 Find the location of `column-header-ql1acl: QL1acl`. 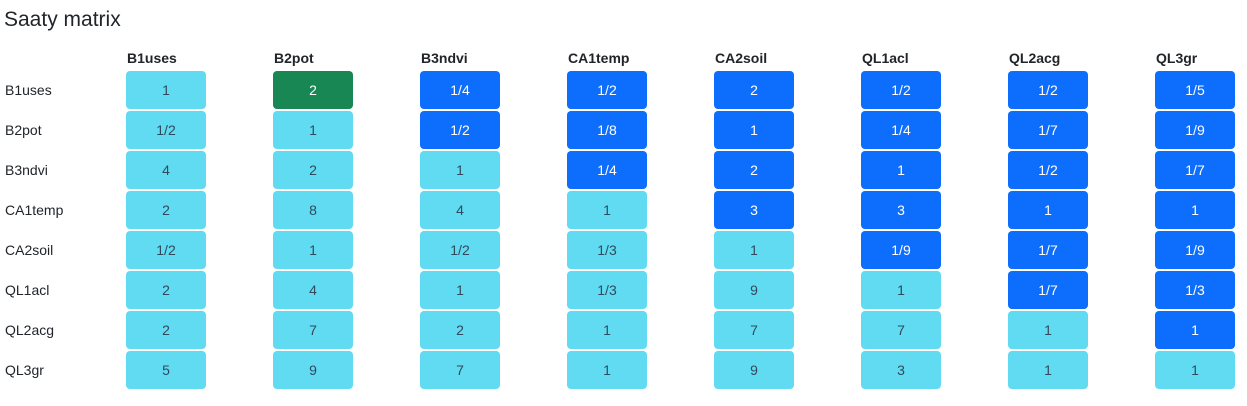

column-header-ql1acl: QL1acl is located at coordinates (885, 58).